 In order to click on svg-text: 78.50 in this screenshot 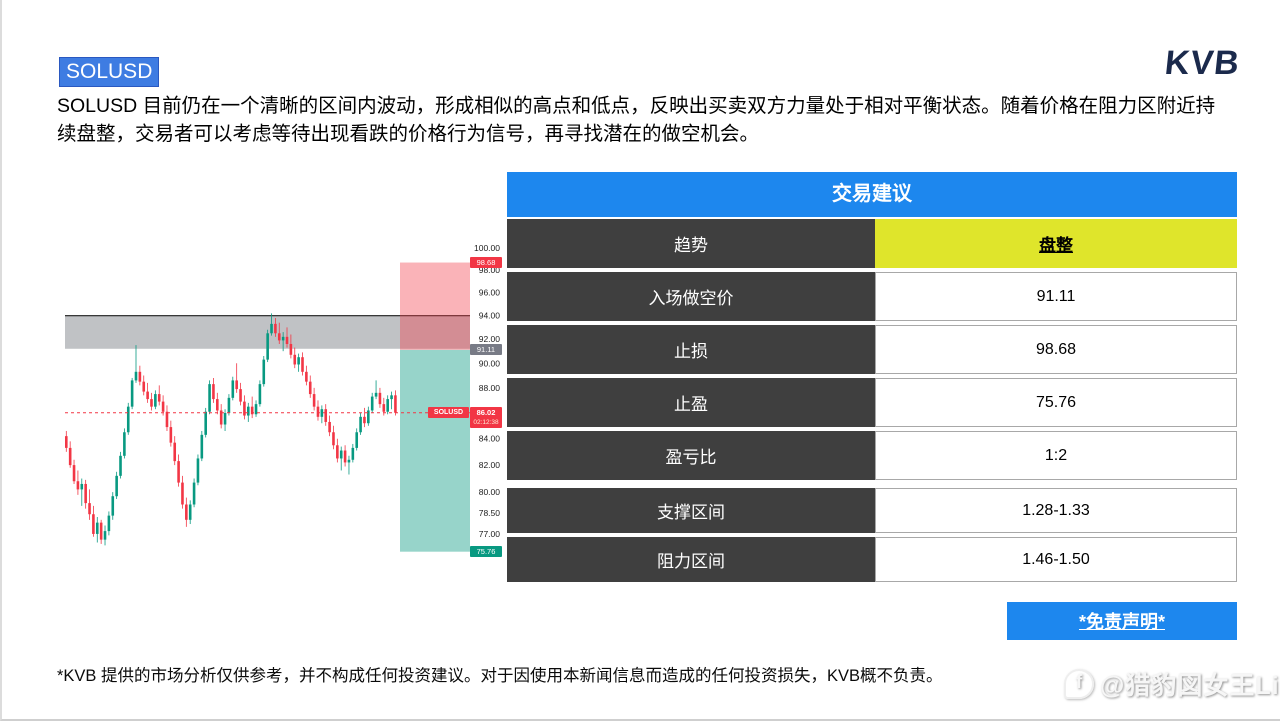, I will do `click(490, 513)`.